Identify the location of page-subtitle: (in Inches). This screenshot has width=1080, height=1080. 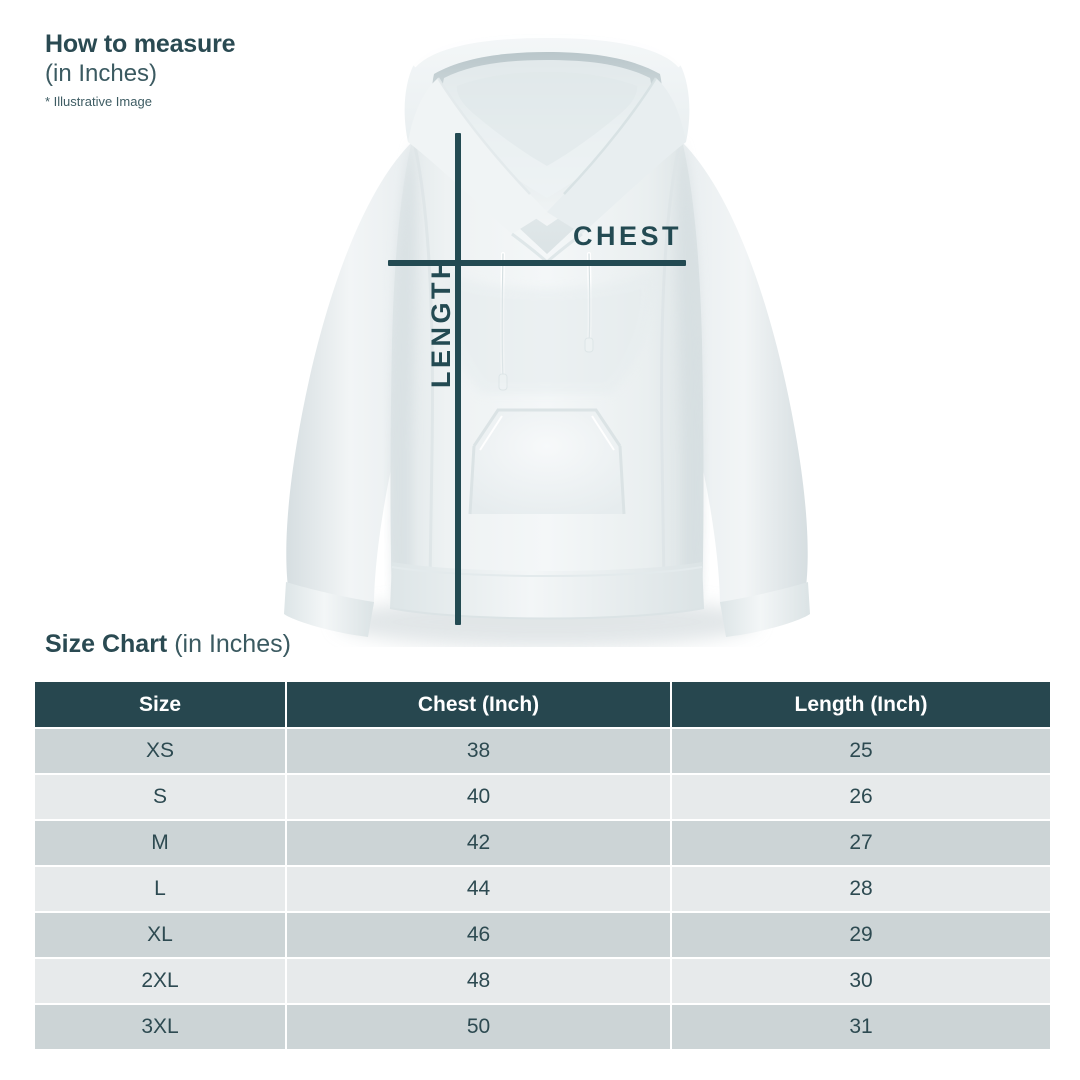
(101, 73).